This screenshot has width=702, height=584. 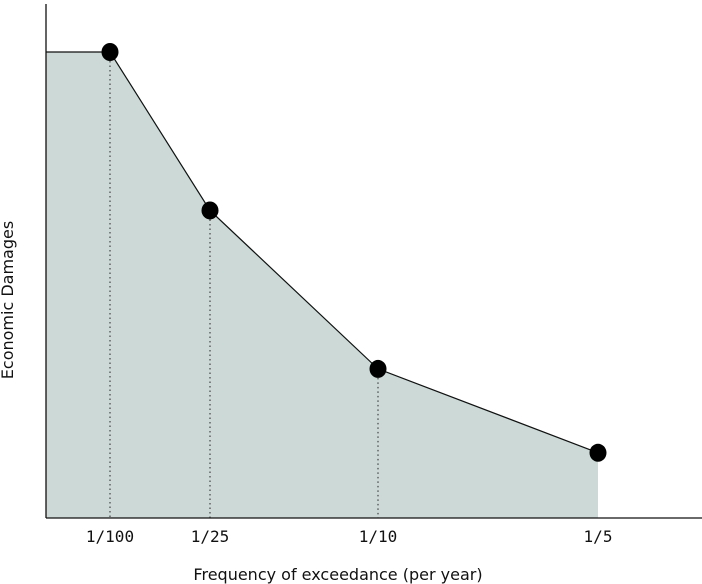 I want to click on x-tick-labels: 1/100 1/25 1/10 1/5, so click(x=349, y=536).